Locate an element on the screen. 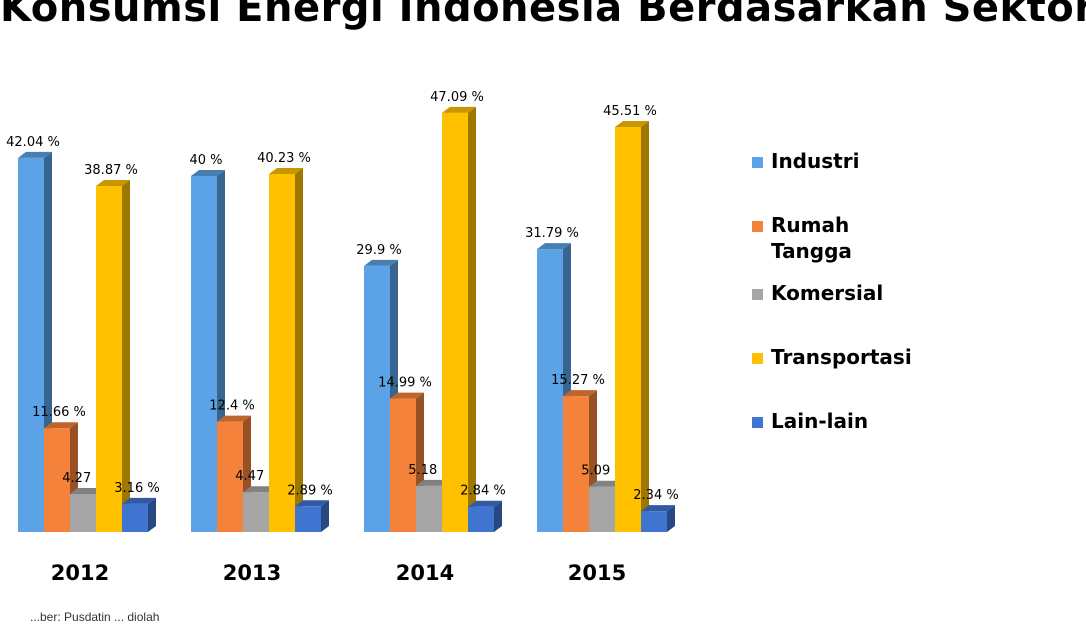  data-label-industri-2013: 40 % is located at coordinates (205, 160).